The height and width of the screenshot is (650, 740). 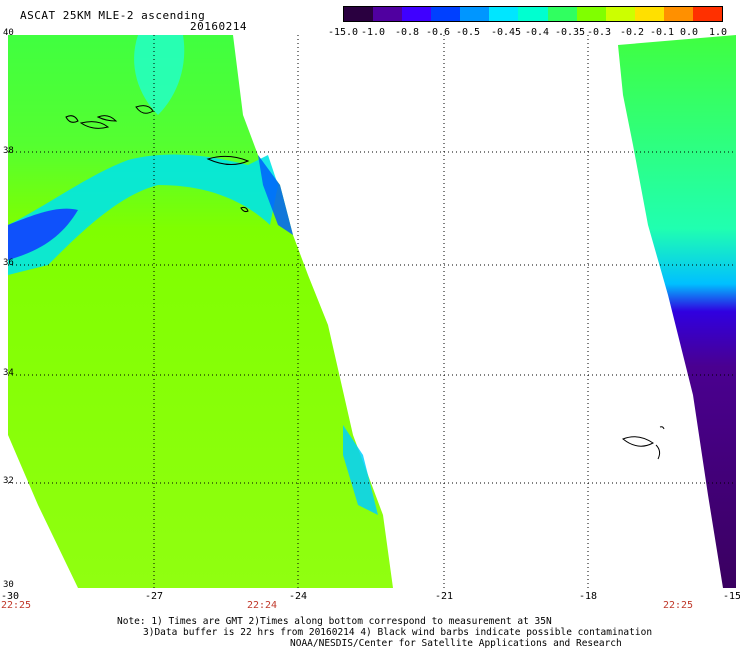 I want to click on wind-band-left, so click(x=143, y=214).